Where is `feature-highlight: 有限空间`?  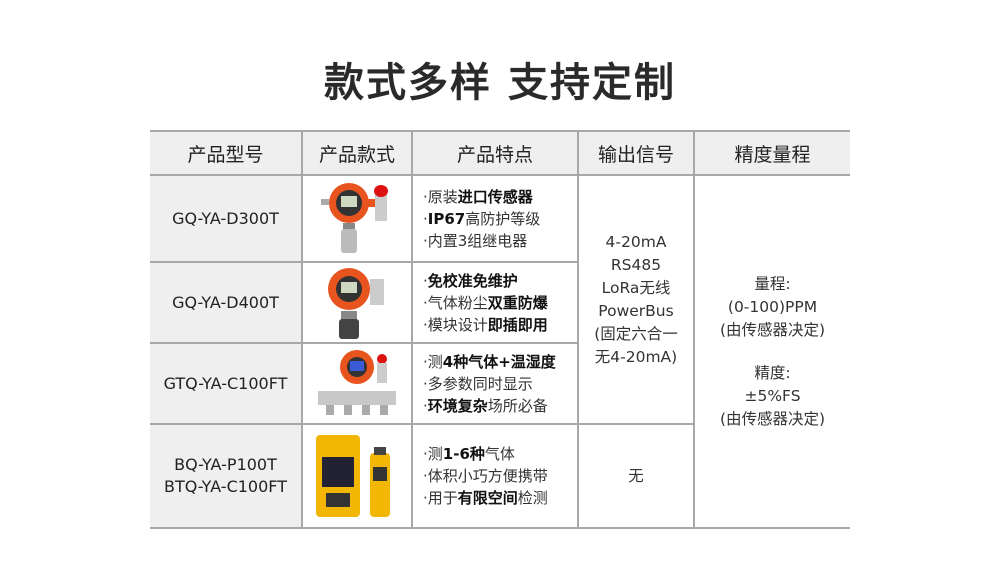 feature-highlight: 有限空间 is located at coordinates (487, 498).